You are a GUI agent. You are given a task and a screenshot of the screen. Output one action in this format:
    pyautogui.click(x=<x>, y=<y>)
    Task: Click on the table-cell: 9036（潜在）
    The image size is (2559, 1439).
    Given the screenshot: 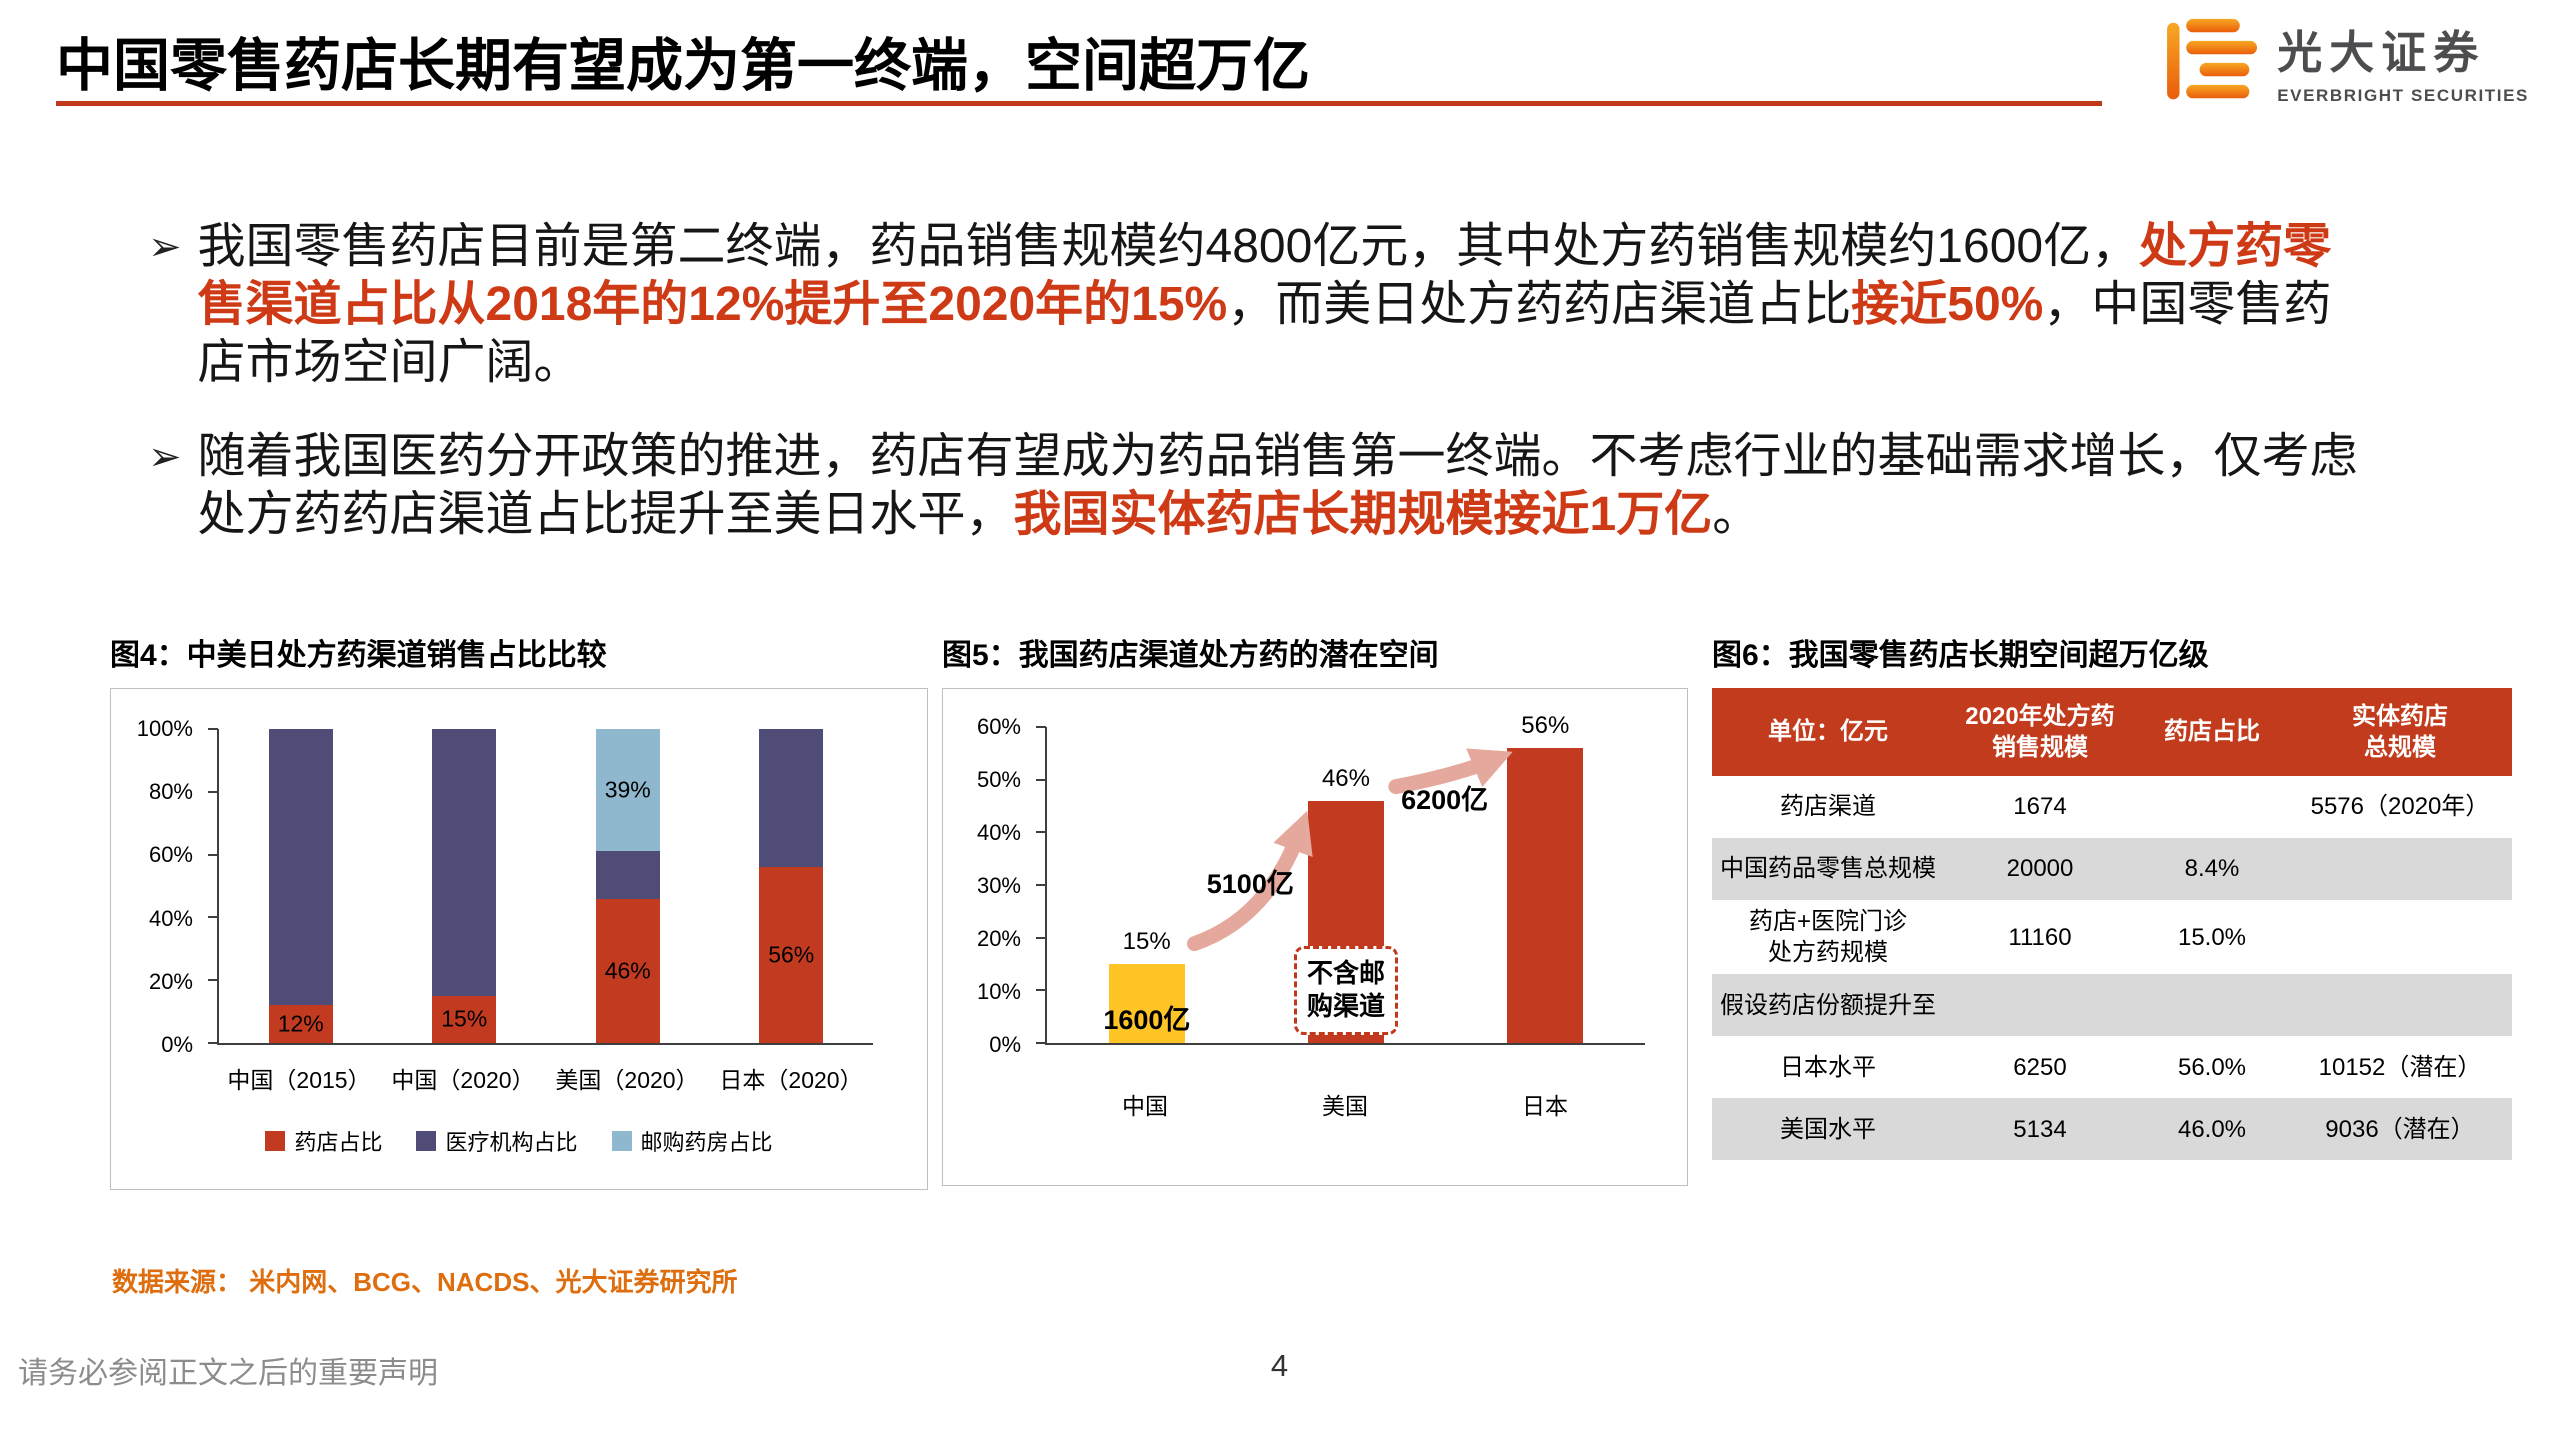 What is the action you would take?
    pyautogui.click(x=2400, y=1129)
    